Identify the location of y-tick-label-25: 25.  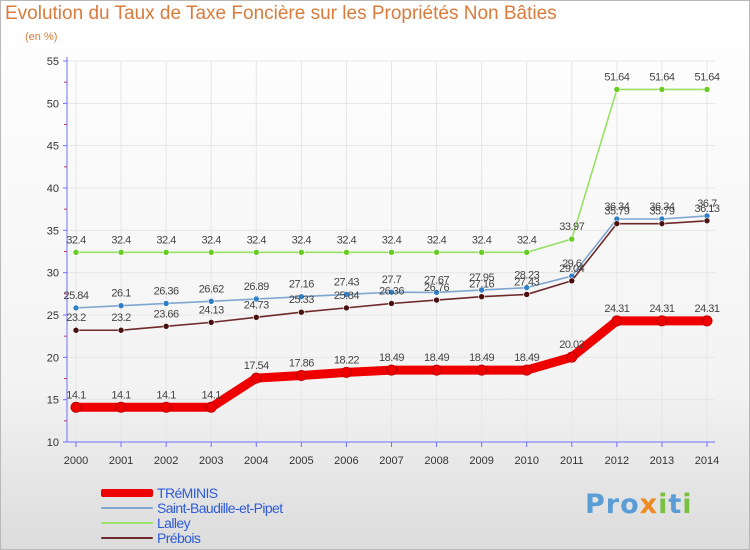
(53, 316).